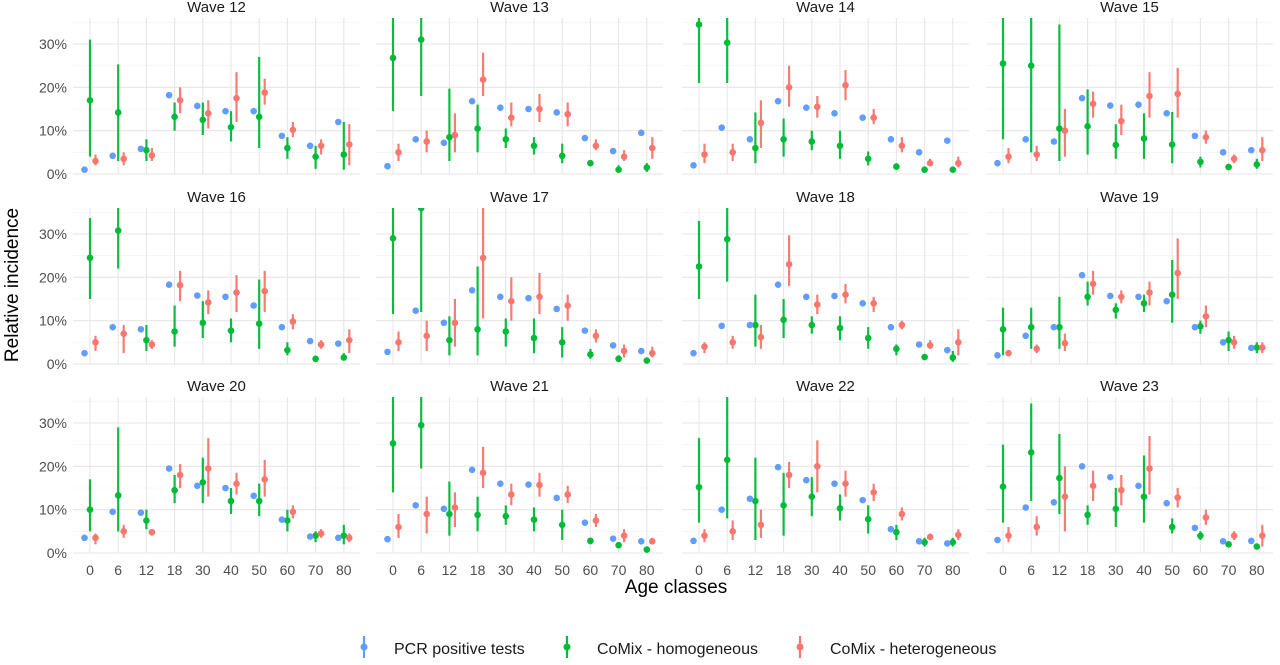  What do you see at coordinates (567, 647) in the screenshot?
I see `legend-key-point` at bounding box center [567, 647].